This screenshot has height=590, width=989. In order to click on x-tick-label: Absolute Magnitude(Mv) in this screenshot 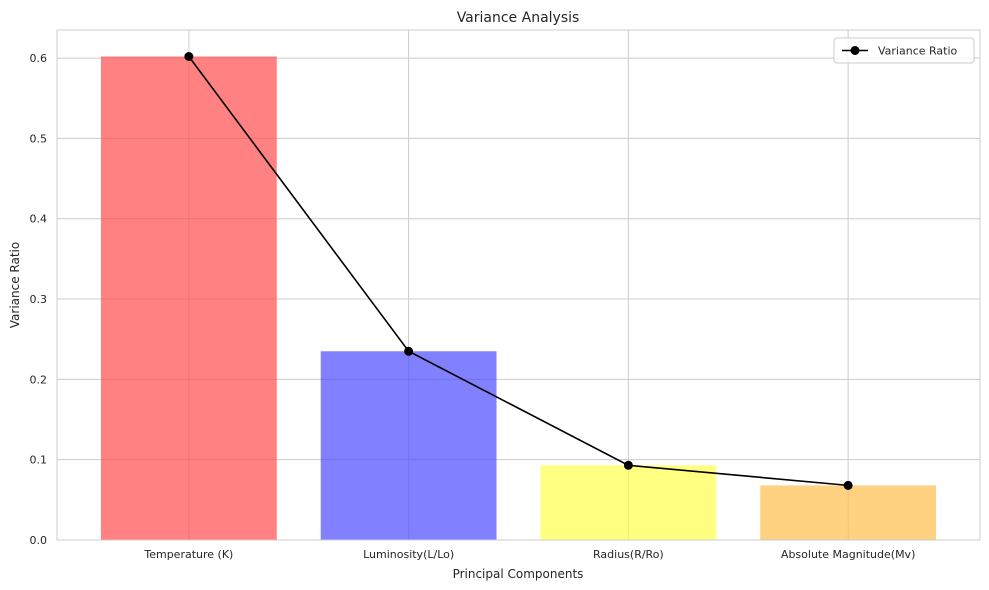, I will do `click(848, 554)`.